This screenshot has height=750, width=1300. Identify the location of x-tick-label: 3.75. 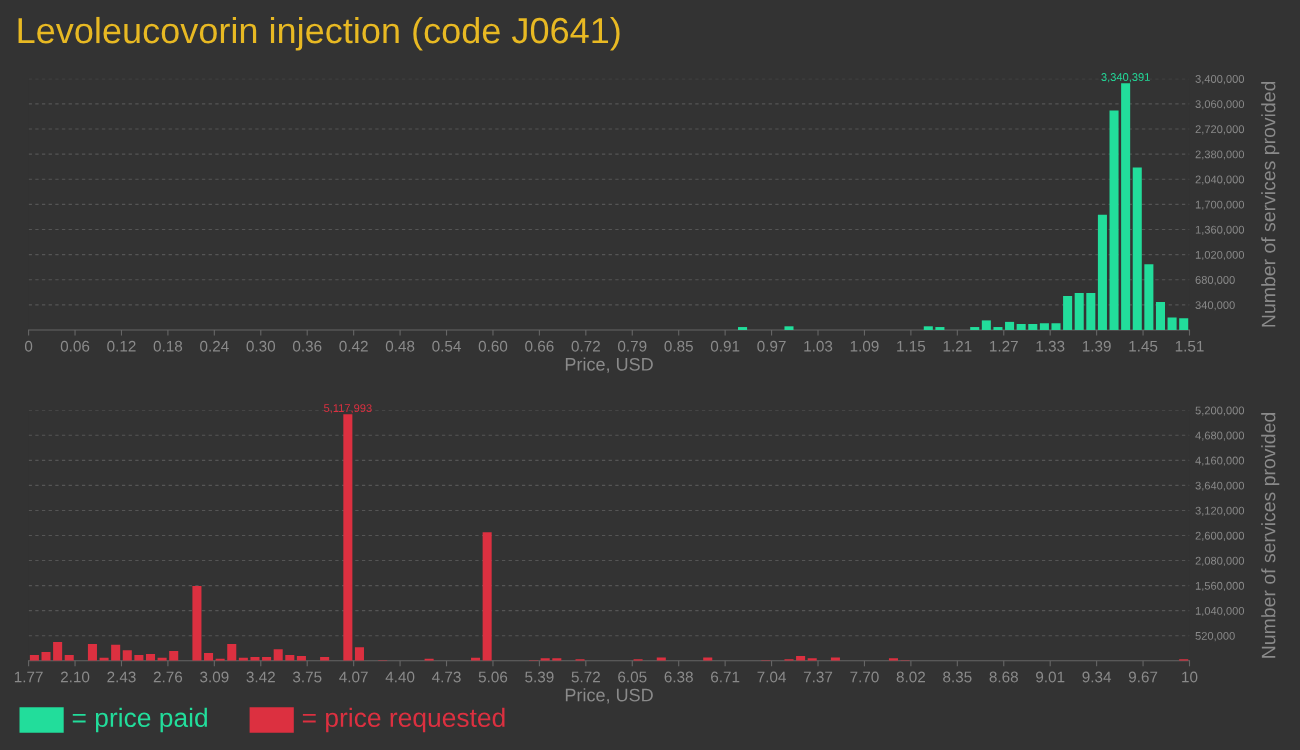
(307, 677).